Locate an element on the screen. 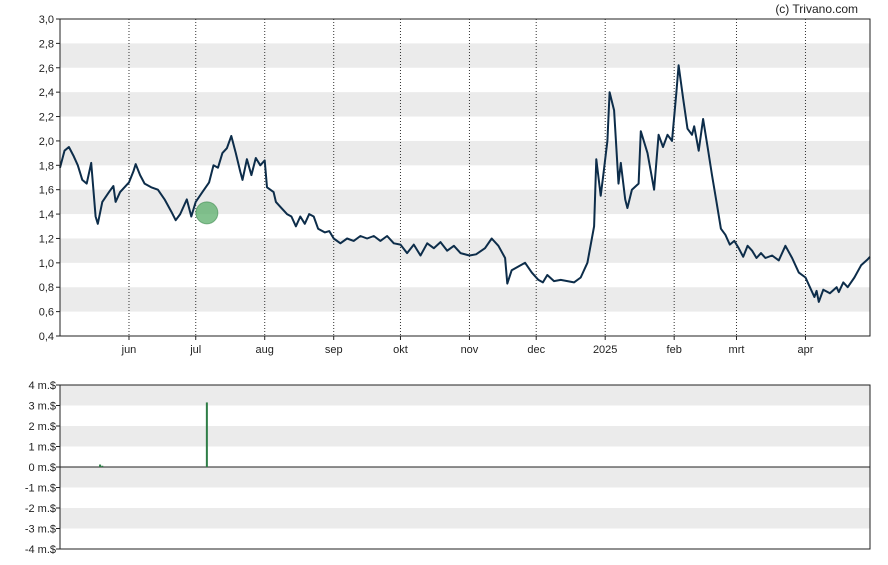  y-tick-label: 1,8 is located at coordinates (46, 166).